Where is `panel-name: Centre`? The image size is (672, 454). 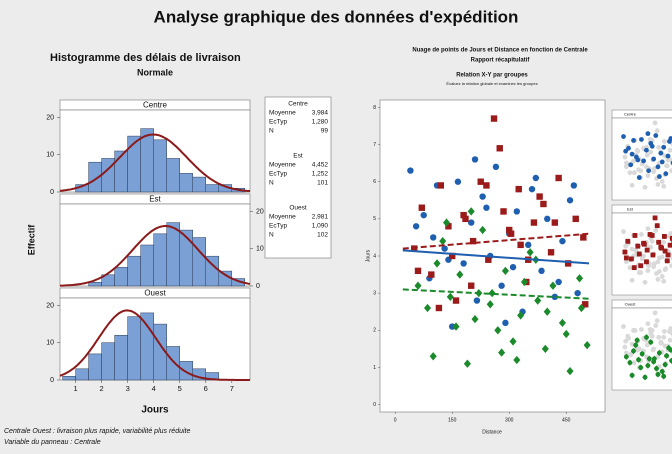
panel-name: Centre is located at coordinates (155, 105).